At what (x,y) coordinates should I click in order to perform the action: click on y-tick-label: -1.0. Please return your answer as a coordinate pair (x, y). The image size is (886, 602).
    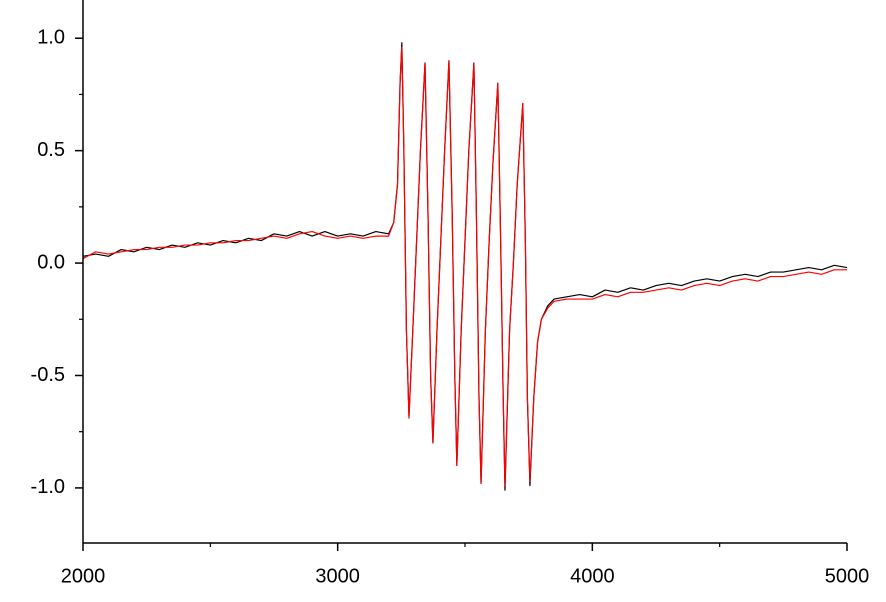
    Looking at the image, I should click on (48, 487).